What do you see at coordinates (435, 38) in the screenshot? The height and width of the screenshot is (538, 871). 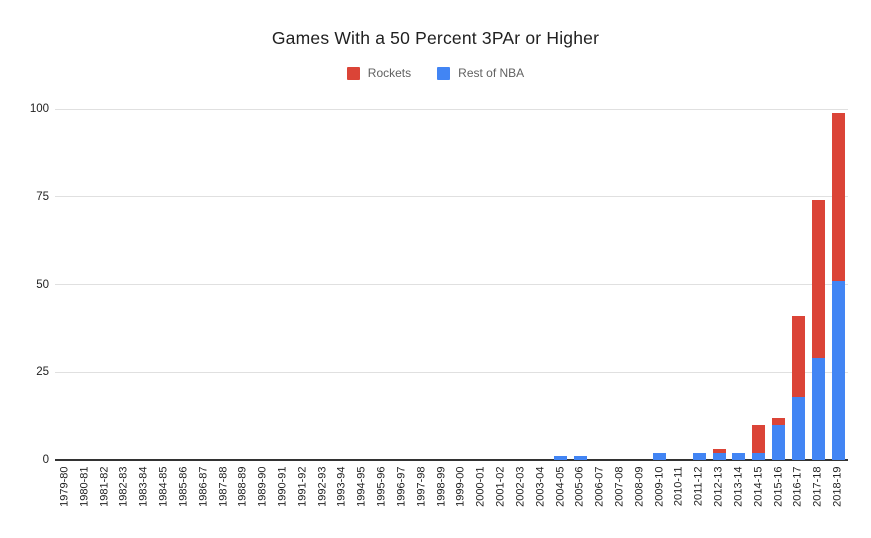 I see `chart-title: Games With a 50 Percent 3PAr or Higher` at bounding box center [435, 38].